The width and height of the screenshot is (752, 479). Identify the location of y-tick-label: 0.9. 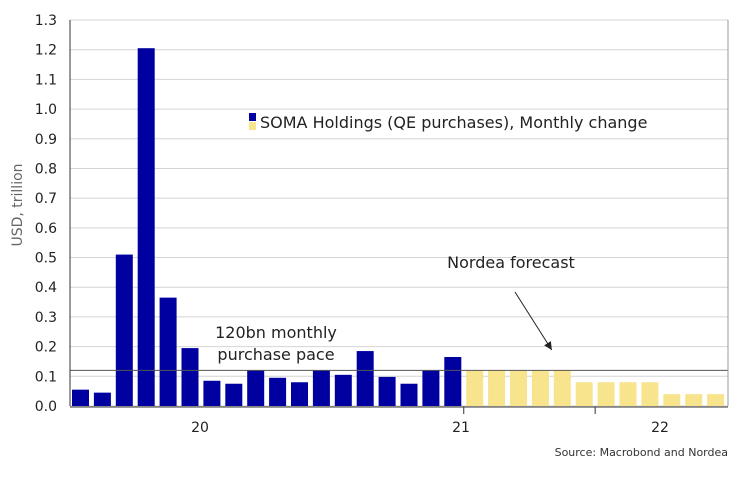
(46, 140).